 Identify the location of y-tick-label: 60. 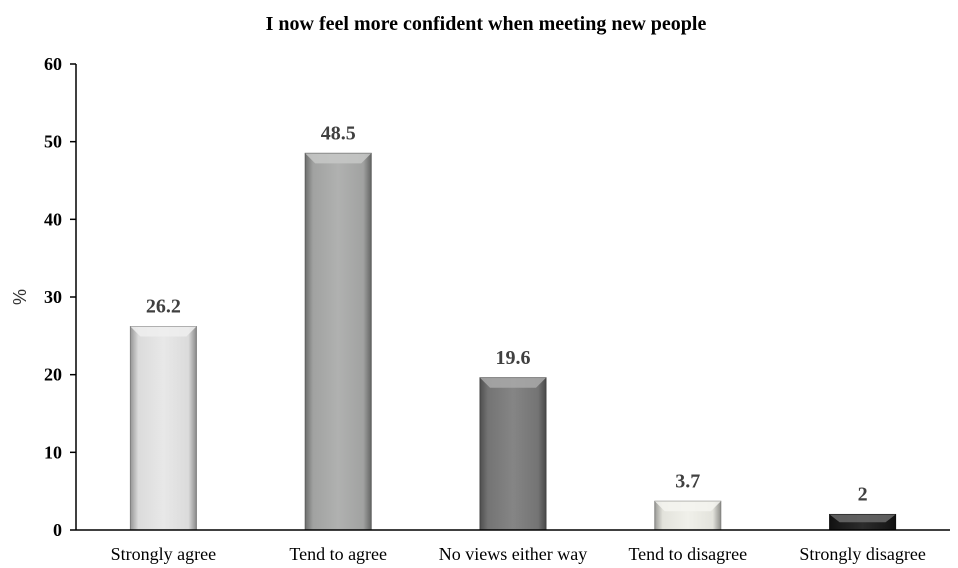
(53, 64).